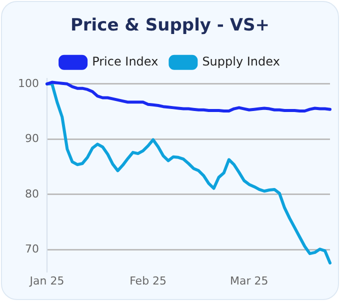 Image resolution: width=340 pixels, height=301 pixels. I want to click on x-tick-label: Mar 25, so click(249, 281).